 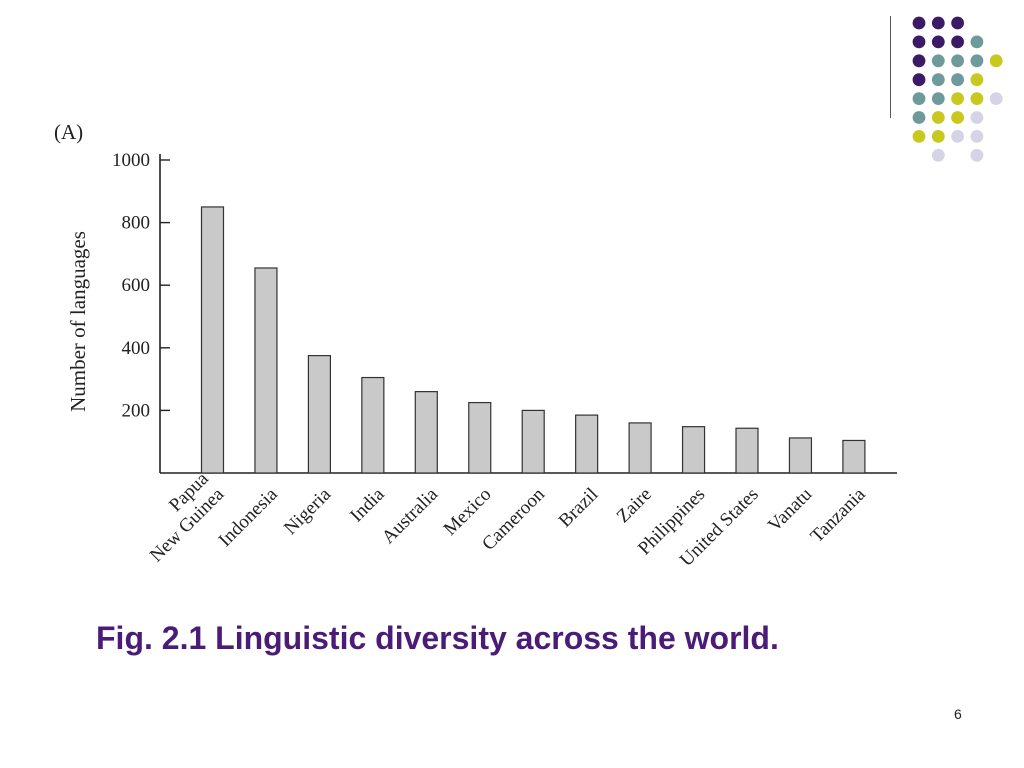 What do you see at coordinates (136, 223) in the screenshot?
I see `y-tick-label: 800` at bounding box center [136, 223].